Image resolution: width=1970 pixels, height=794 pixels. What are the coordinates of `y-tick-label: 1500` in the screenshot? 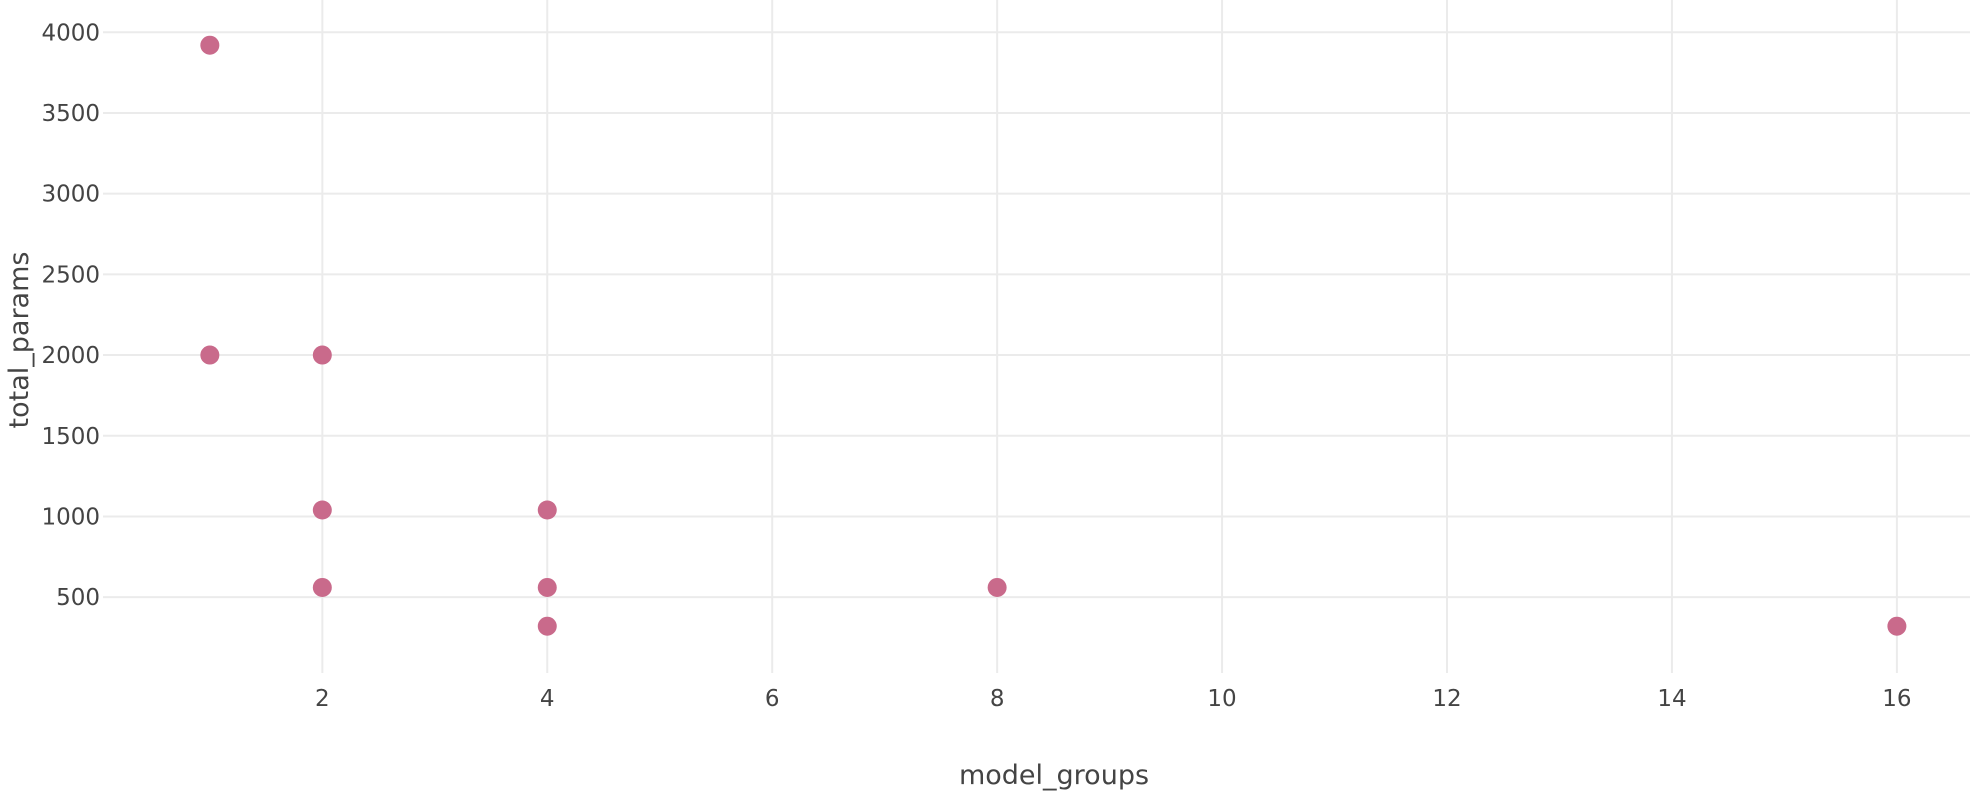 It's located at (70, 437).